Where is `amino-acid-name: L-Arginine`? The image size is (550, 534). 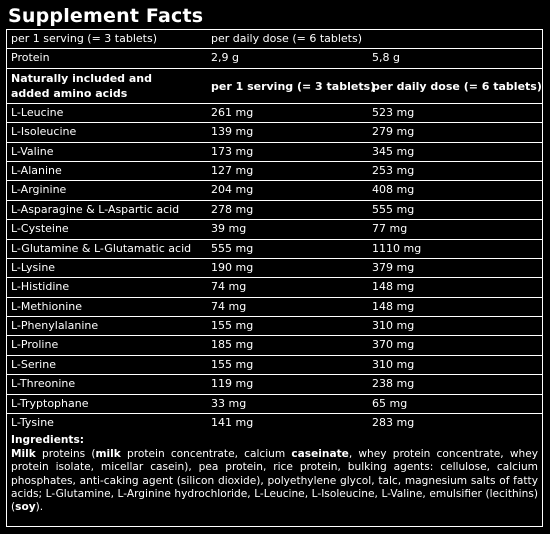 amino-acid-name: L-Arginine is located at coordinates (39, 190).